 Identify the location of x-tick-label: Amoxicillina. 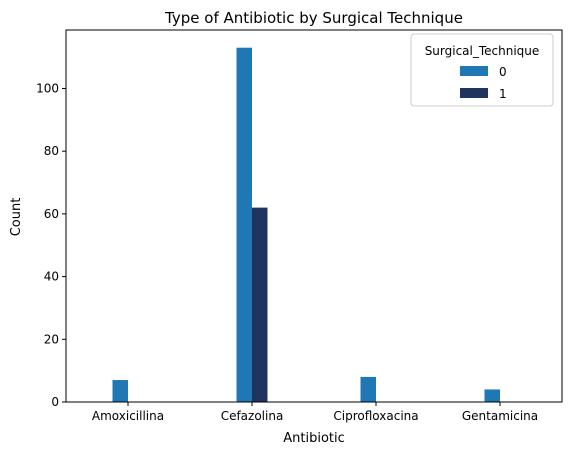
(128, 416).